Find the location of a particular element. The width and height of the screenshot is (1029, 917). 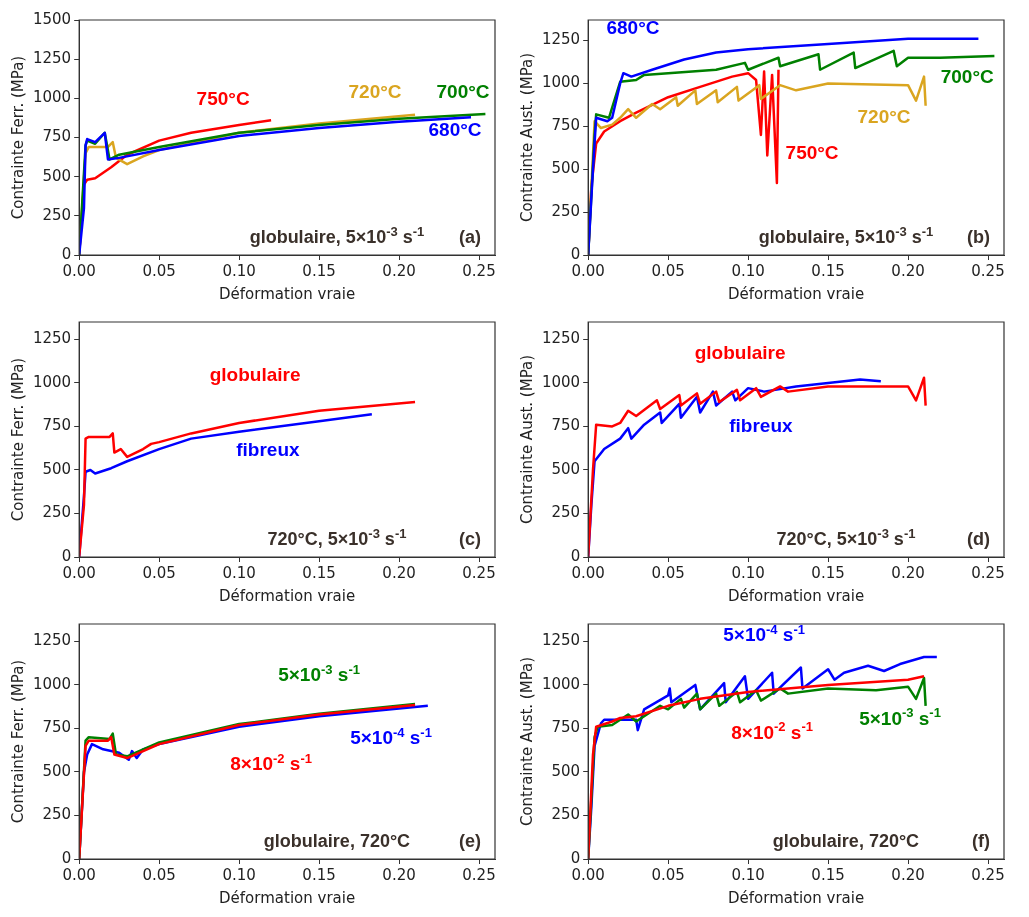

y-tick-label: 1500 is located at coordinates (52, 18).